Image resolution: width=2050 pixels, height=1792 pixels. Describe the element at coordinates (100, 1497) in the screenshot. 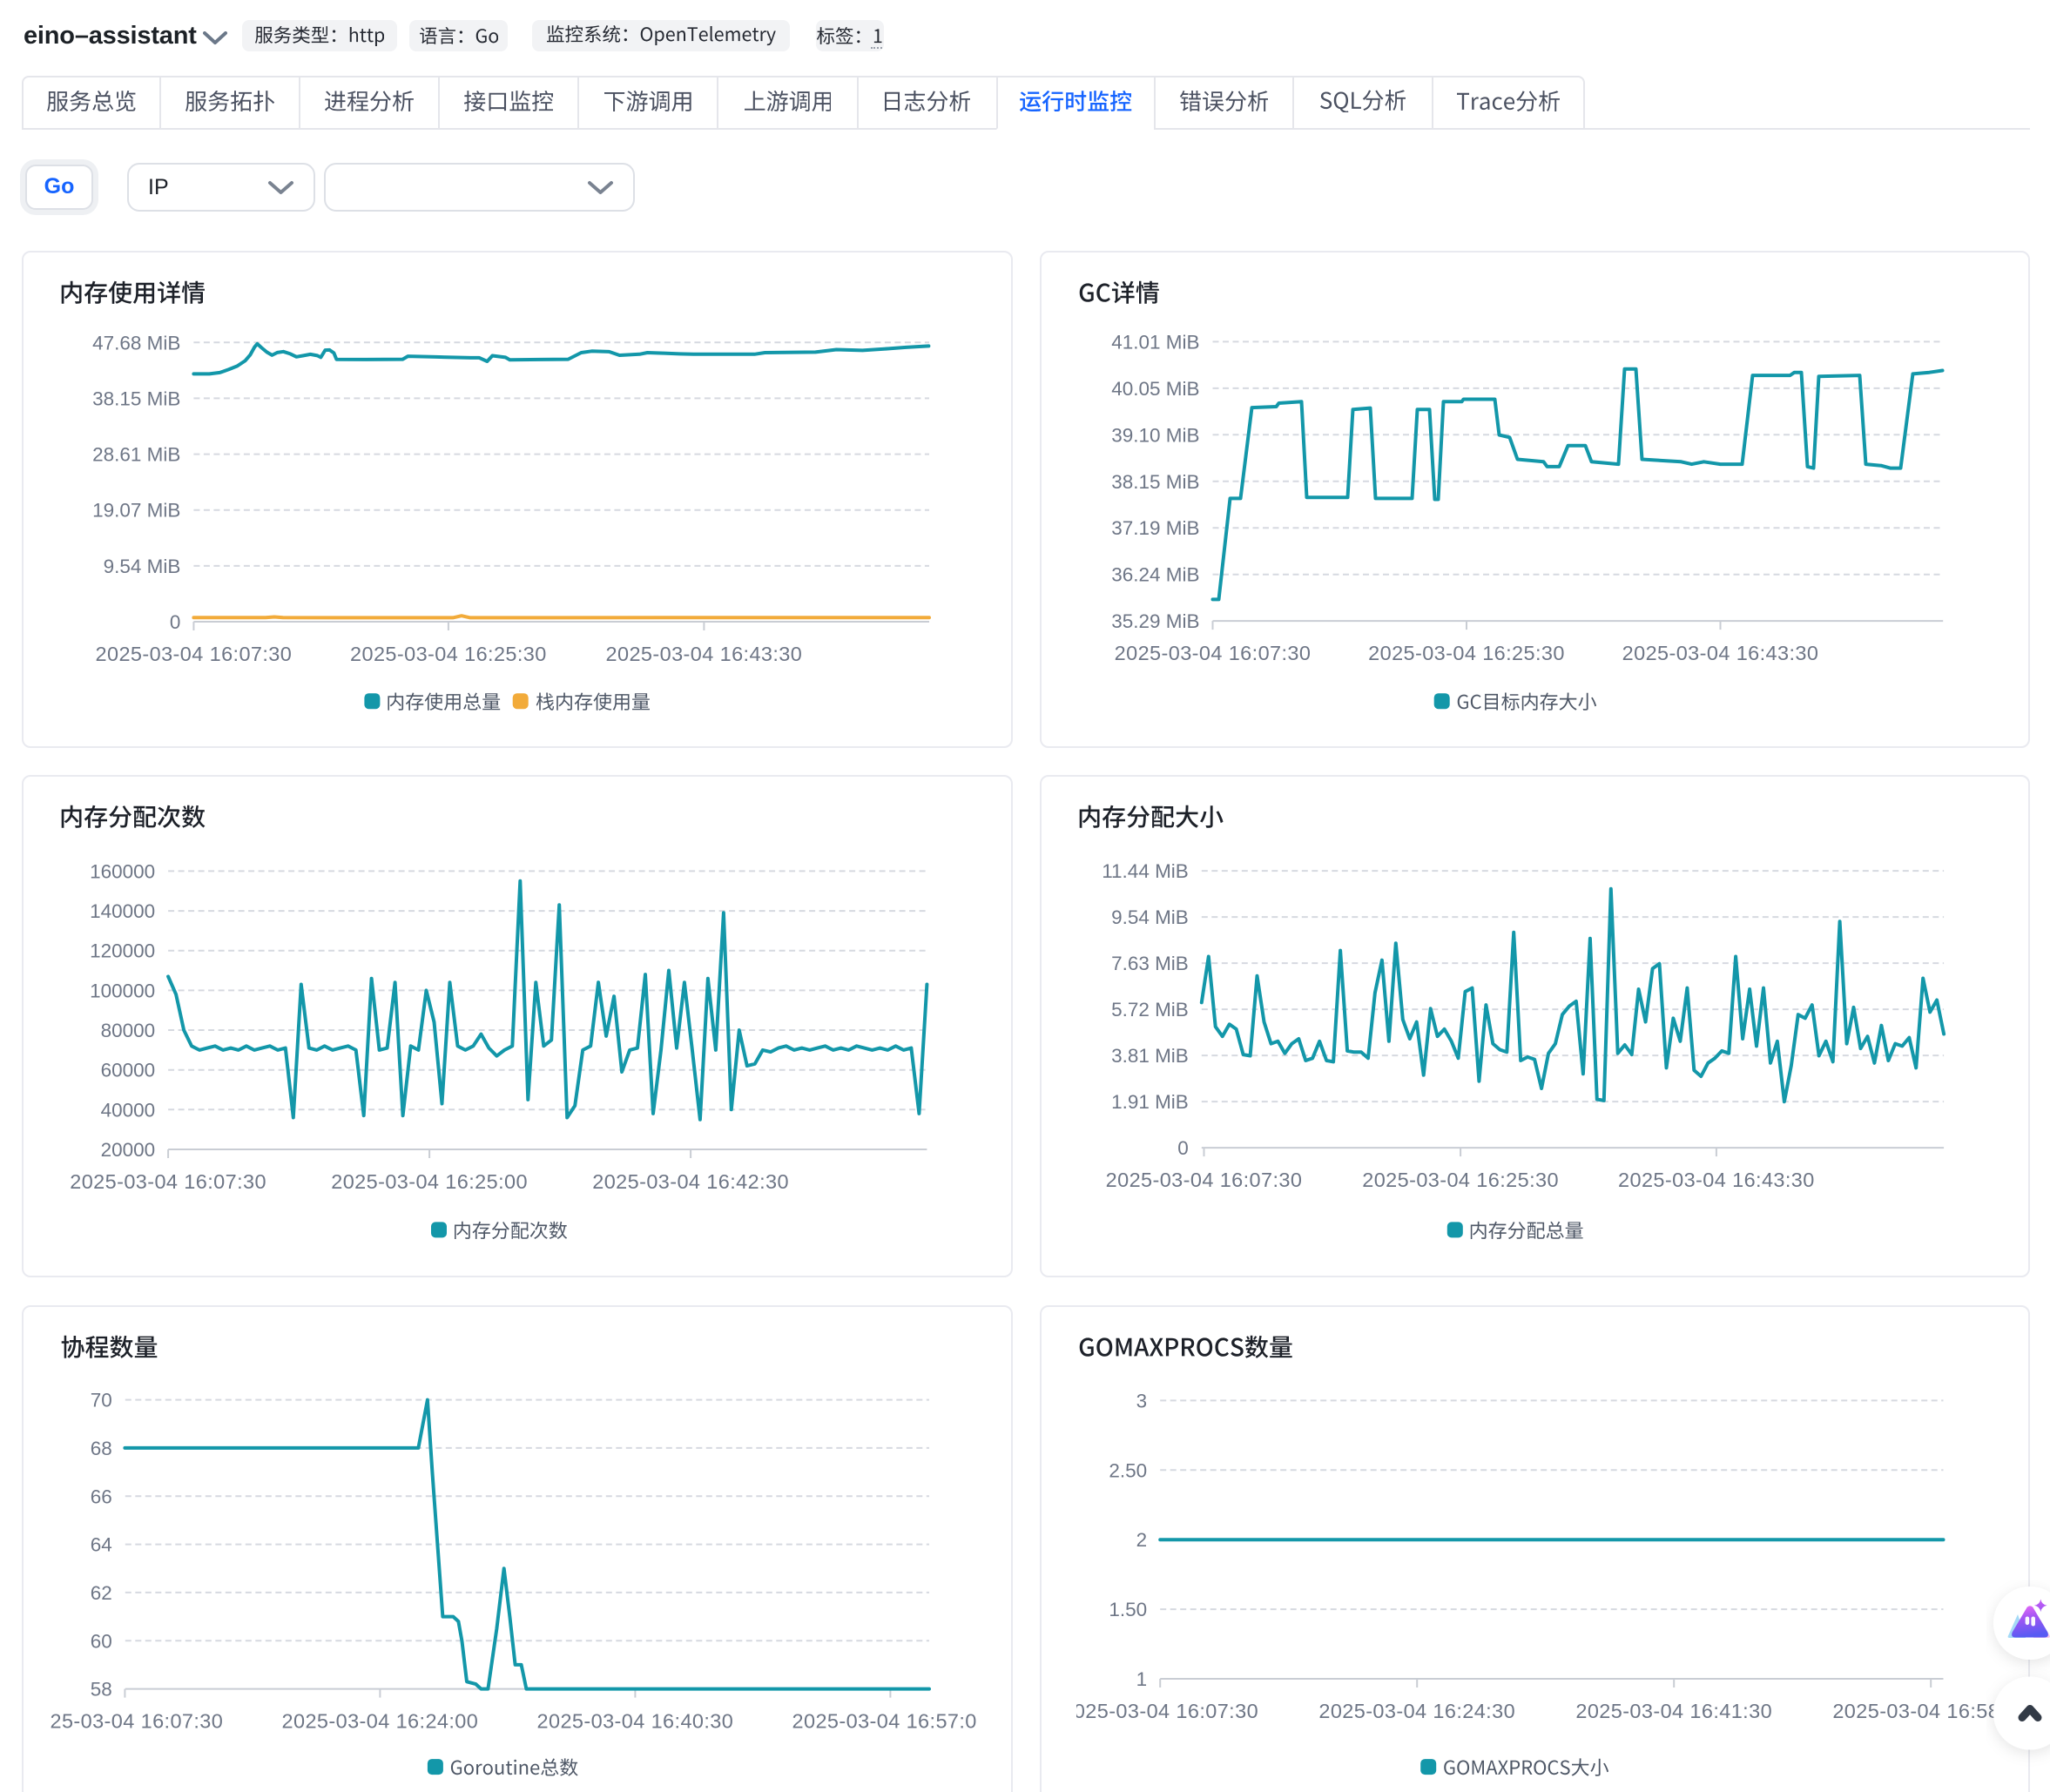

I see `svg-text: 66` at that location.